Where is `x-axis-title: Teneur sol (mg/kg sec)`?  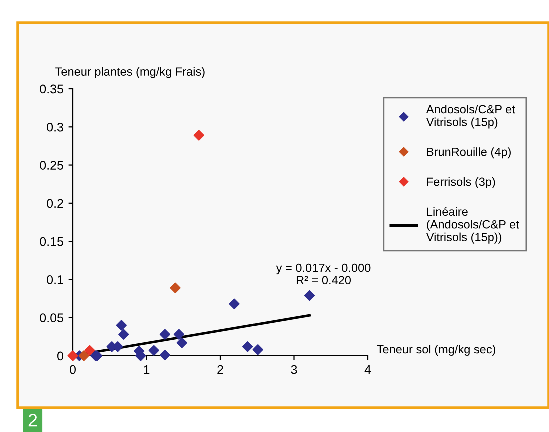
x-axis-title: Teneur sol (mg/kg sec) is located at coordinates (436, 350).